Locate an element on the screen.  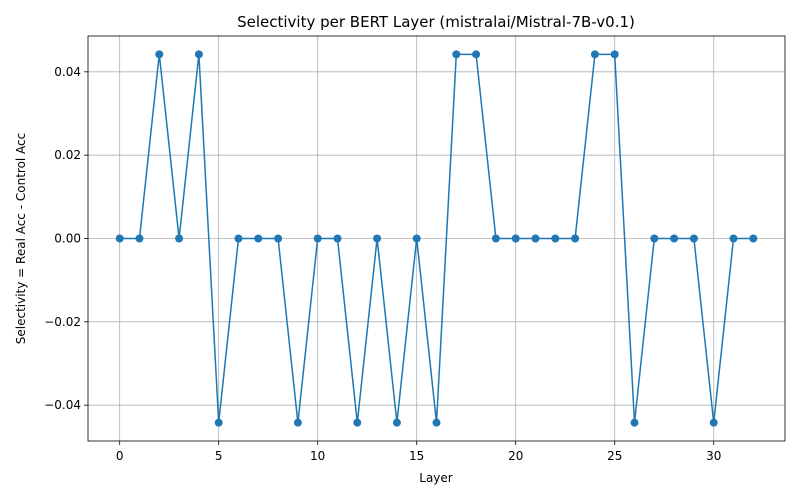
x-tick-label: 5 is located at coordinates (219, 456).